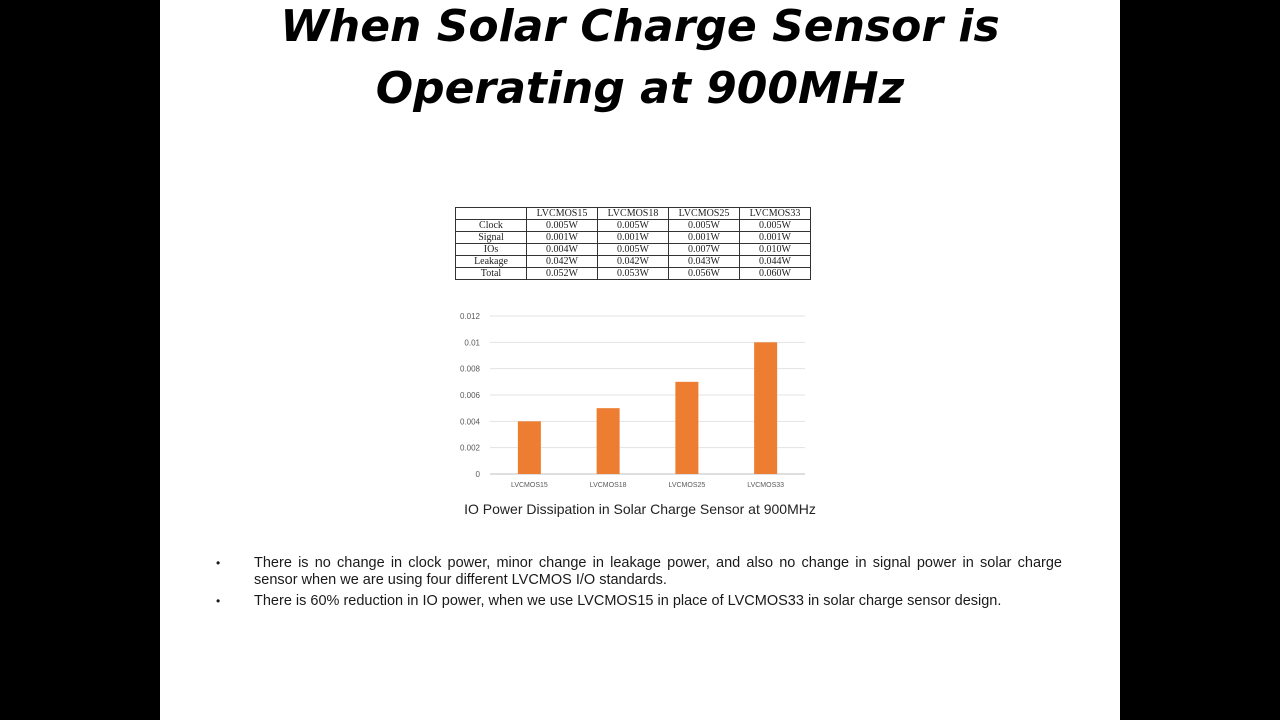 The image size is (1280, 720). I want to click on table-row-total: Total 0.052W 0.053W 0.056W 0.060W, so click(633, 273).